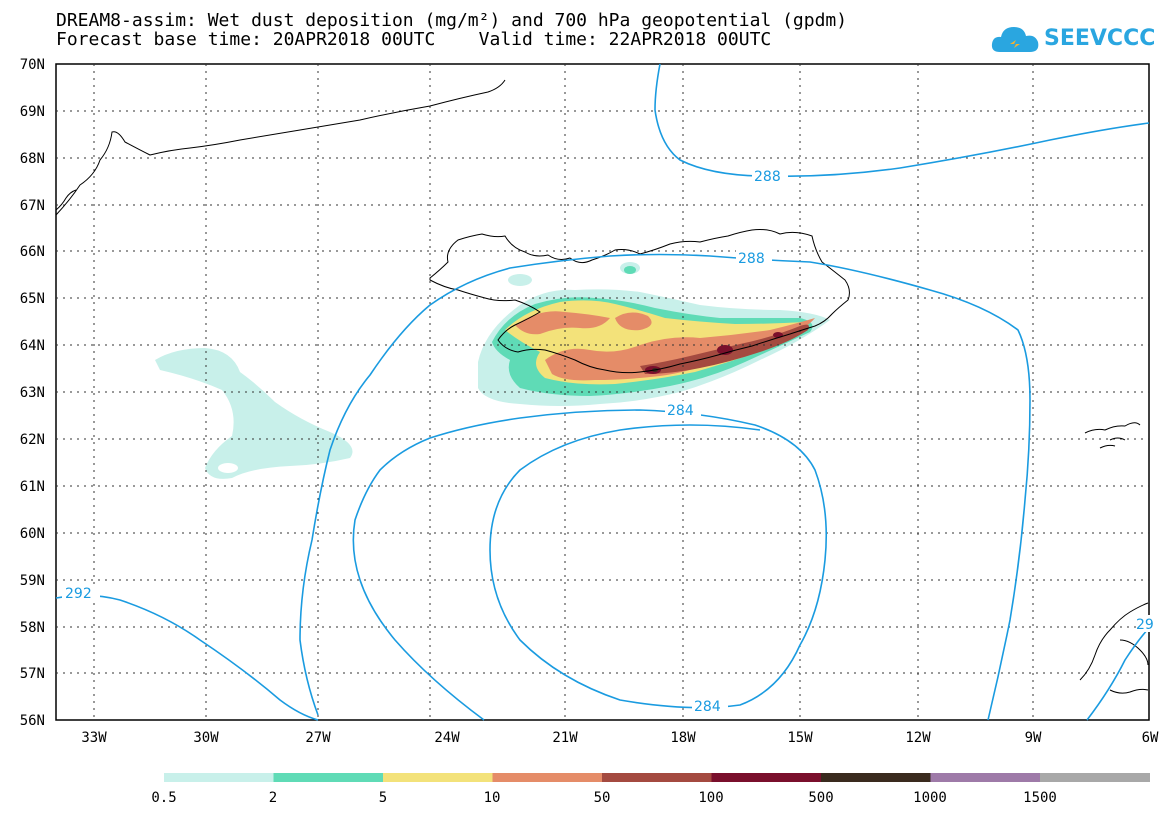  Describe the element at coordinates (820, 798) in the screenshot. I see `legend-label: 500` at that location.